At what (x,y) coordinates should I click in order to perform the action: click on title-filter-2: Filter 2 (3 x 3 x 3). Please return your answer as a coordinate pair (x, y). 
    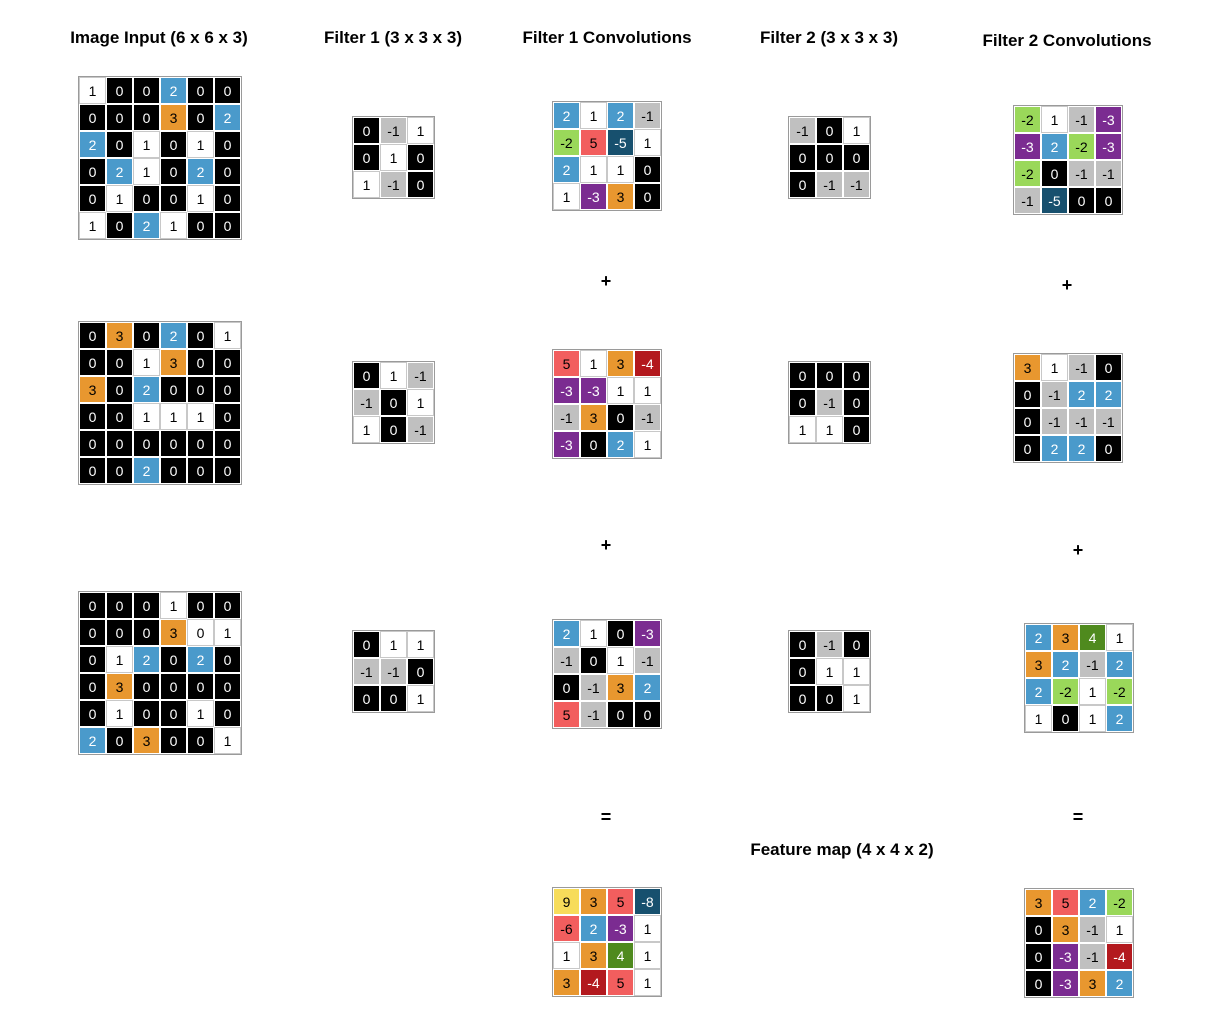
    Looking at the image, I should click on (829, 37).